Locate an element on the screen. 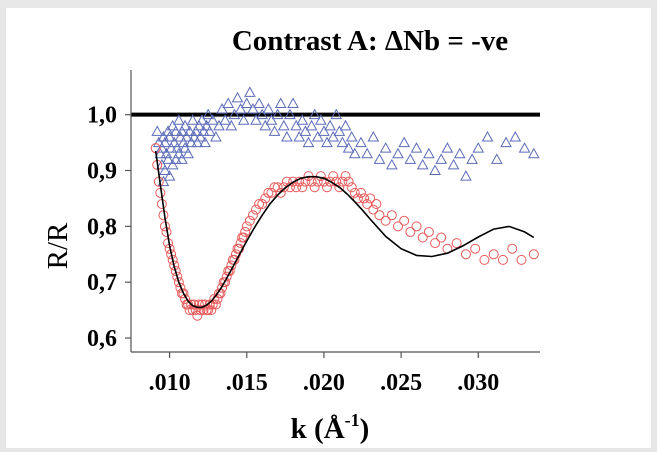 This screenshot has width=657, height=452. y-ticks: 1,0 0,9 0,8 0,7 0,6 is located at coordinates (109, 227).